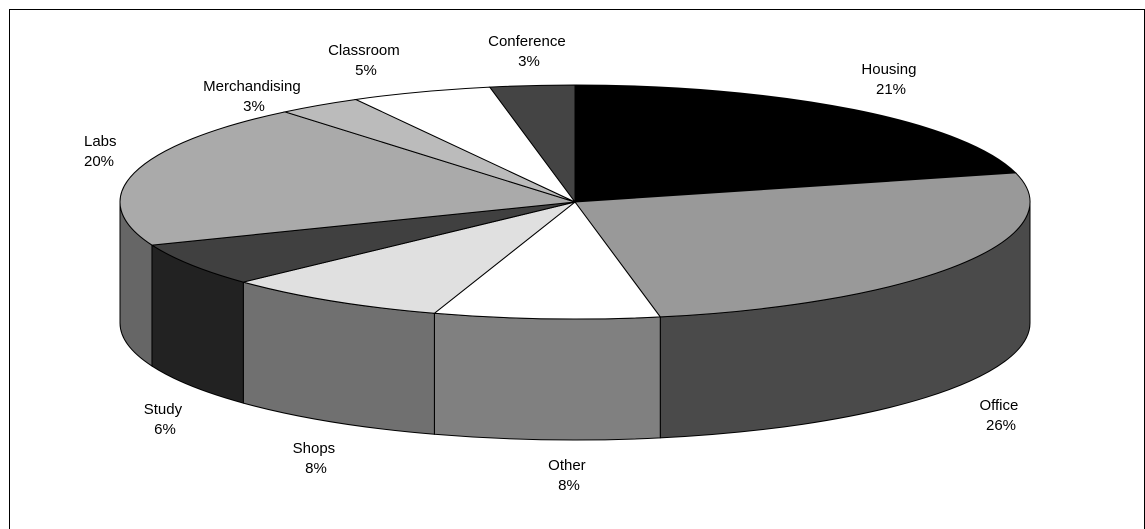 Image resolution: width=1145 pixels, height=529 pixels. Describe the element at coordinates (890, 79) in the screenshot. I see `label-housing: Housing 21%` at that location.